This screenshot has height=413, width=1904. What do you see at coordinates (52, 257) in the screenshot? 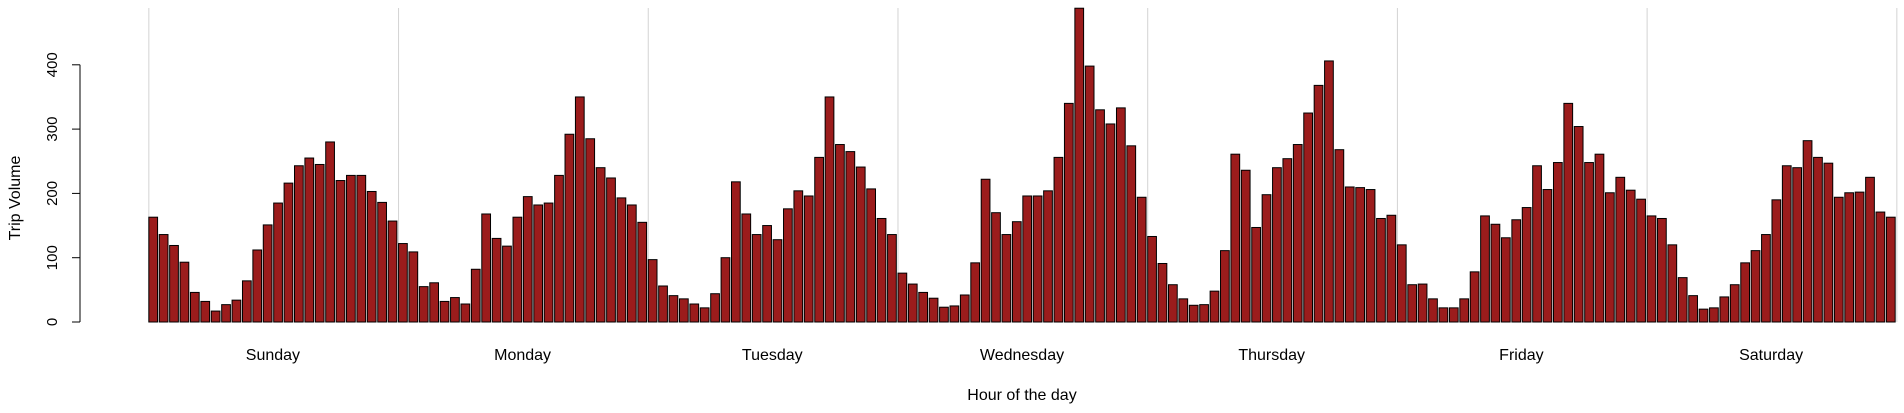
I see `y-tick-label: 100` at bounding box center [52, 257].